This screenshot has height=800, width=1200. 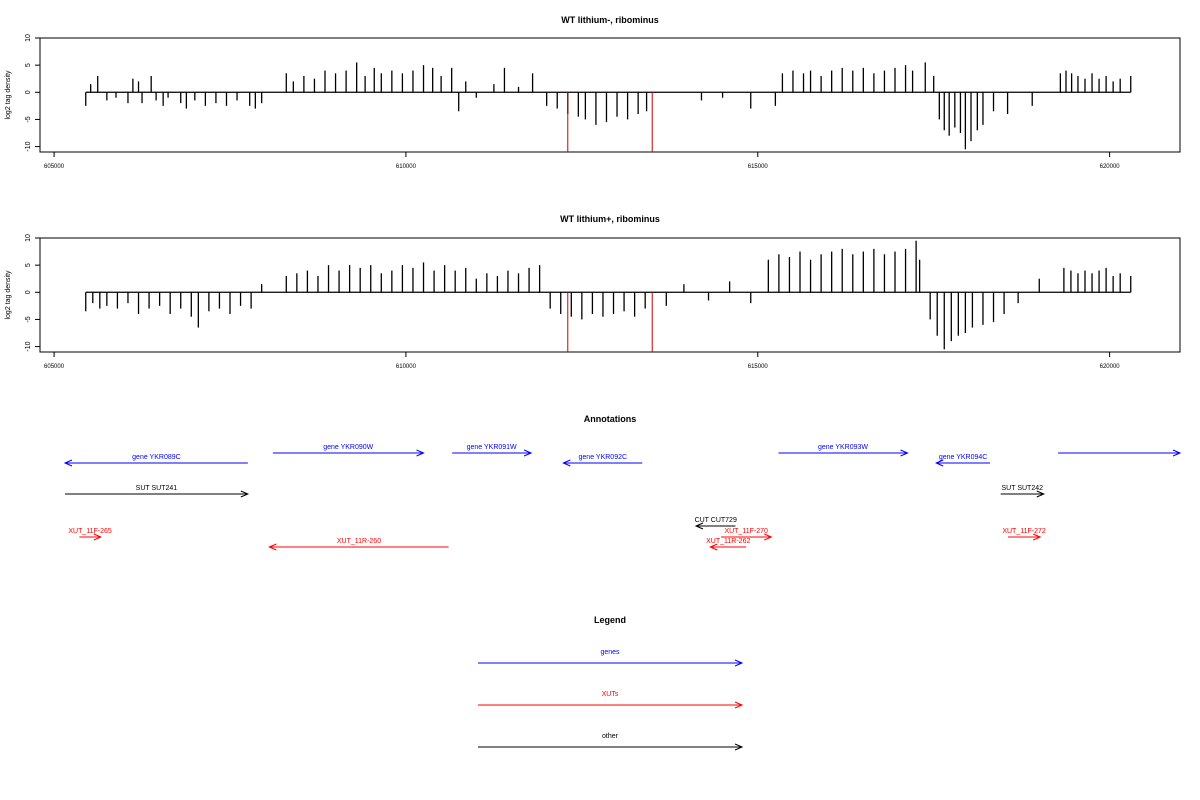 I want to click on feature-label: XUT_11F-270, so click(x=746, y=531).